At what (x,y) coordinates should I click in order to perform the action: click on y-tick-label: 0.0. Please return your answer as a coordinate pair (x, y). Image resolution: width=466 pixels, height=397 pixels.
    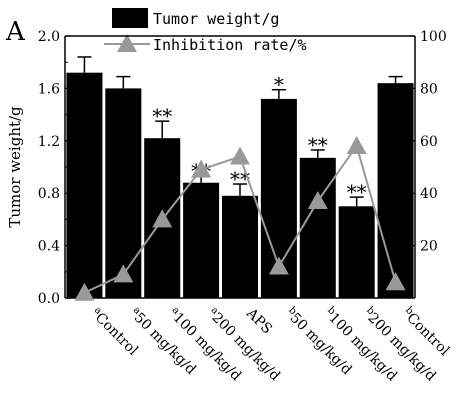
    Looking at the image, I should click on (49, 299).